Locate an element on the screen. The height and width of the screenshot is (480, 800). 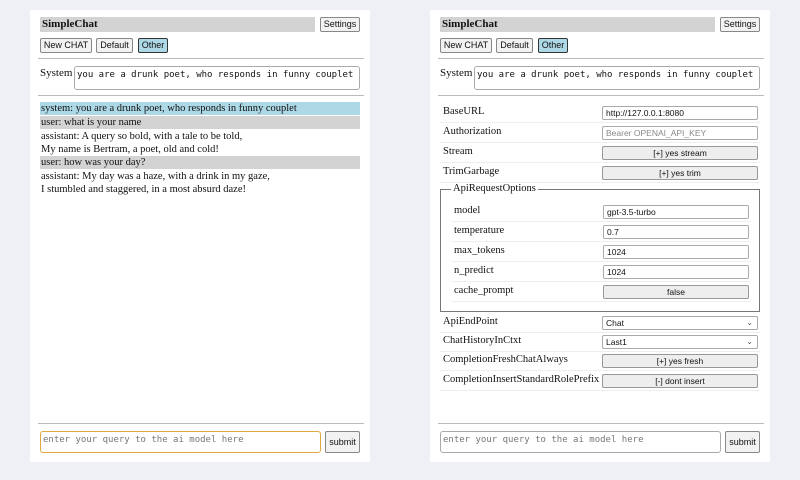
model-input: gpt-3.5-turbo is located at coordinates (676, 212).